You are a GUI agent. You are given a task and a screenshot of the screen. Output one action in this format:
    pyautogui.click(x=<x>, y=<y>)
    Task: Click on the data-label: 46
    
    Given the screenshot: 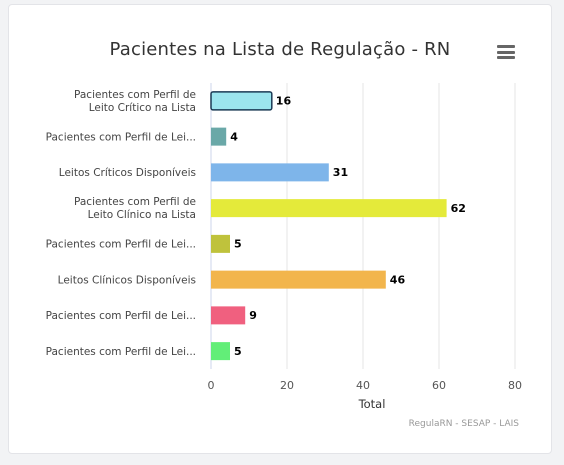 What is the action you would take?
    pyautogui.click(x=398, y=279)
    